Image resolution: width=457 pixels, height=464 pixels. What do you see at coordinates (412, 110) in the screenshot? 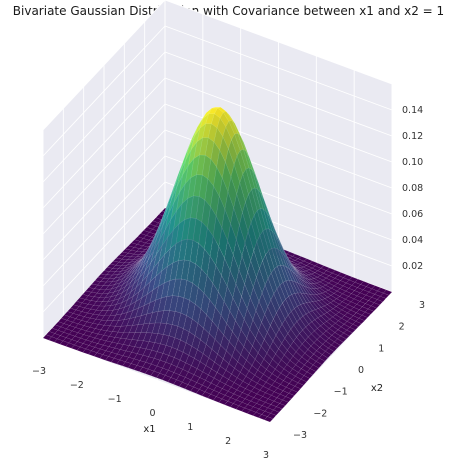
I see `z-tick-label: 0.14` at bounding box center [412, 110].